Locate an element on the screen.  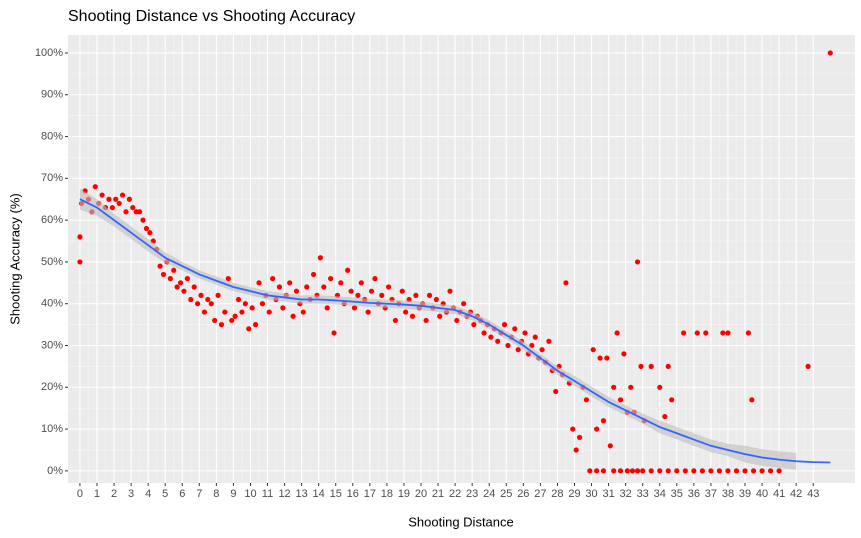
x-tick-label: 33 is located at coordinates (643, 494).